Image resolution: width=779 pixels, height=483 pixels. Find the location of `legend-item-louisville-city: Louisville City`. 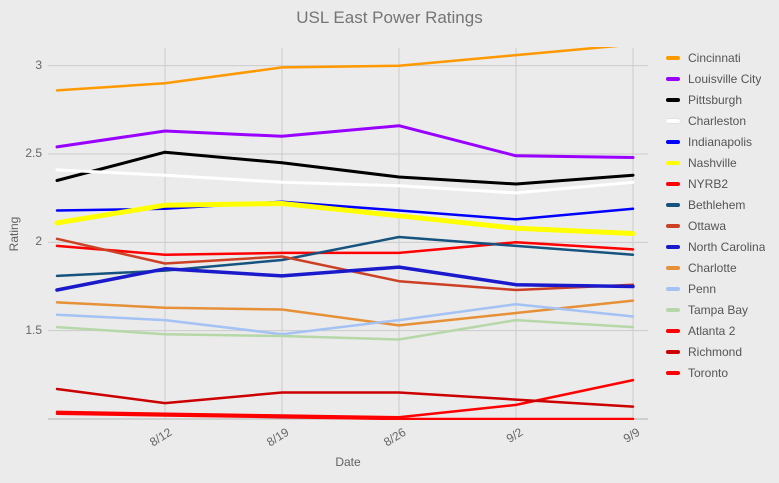

legend-item-louisville-city: Louisville City is located at coordinates (722, 78).